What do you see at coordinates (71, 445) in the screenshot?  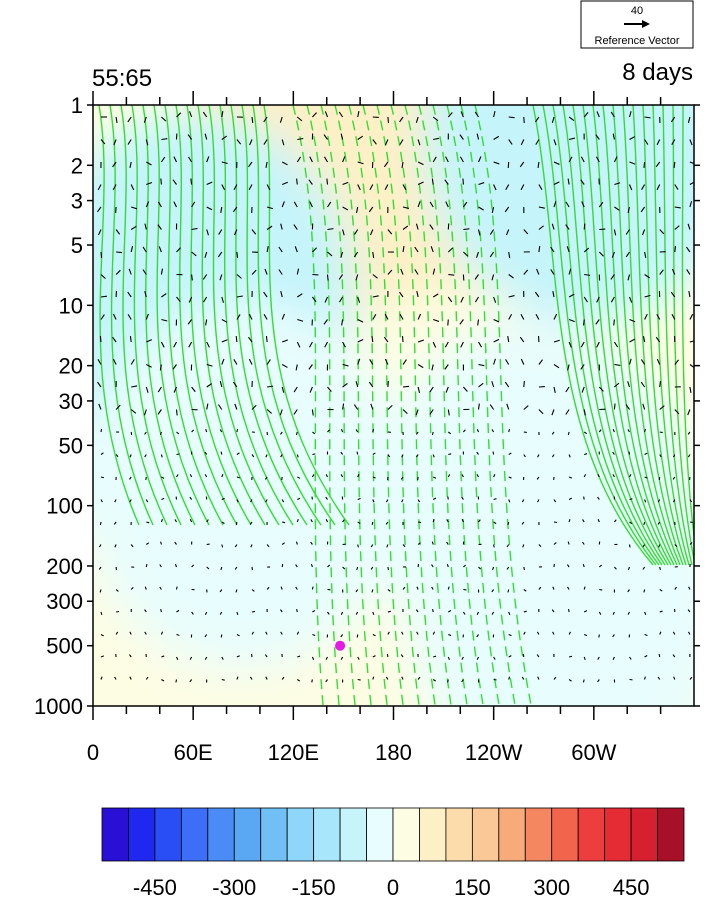 I see `y-tick-label: 50` at bounding box center [71, 445].